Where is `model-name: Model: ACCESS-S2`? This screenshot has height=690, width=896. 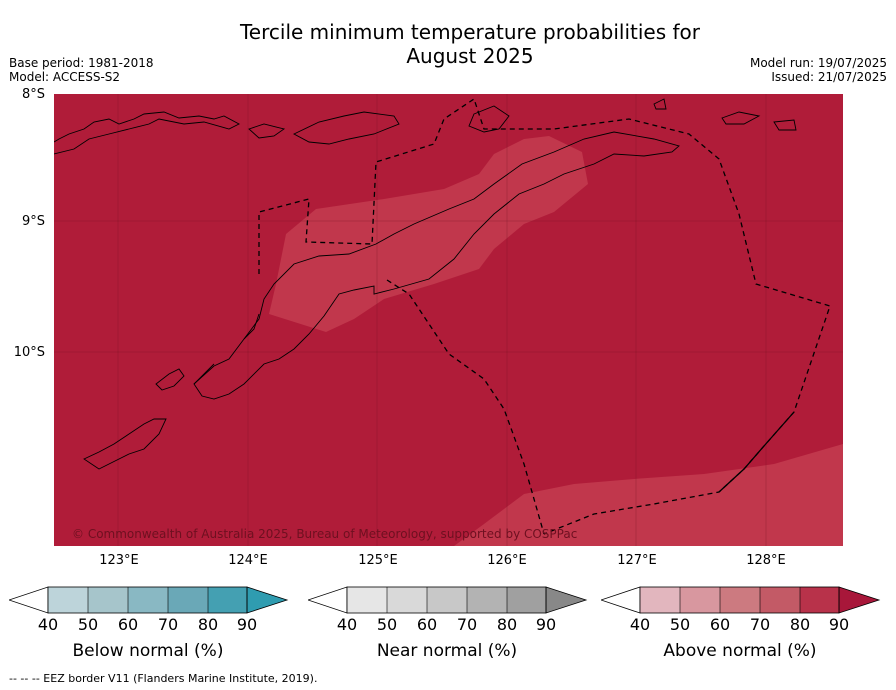 model-name: Model: ACCESS-S2 is located at coordinates (65, 77).